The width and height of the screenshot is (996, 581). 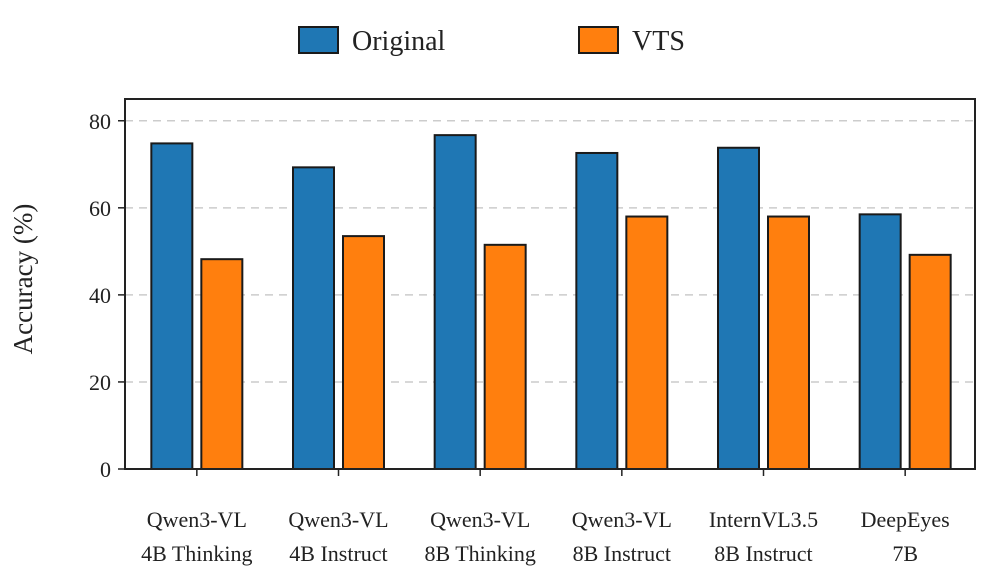 What do you see at coordinates (479, 553) in the screenshot?
I see `x-tick-label: 8B Thinking` at bounding box center [479, 553].